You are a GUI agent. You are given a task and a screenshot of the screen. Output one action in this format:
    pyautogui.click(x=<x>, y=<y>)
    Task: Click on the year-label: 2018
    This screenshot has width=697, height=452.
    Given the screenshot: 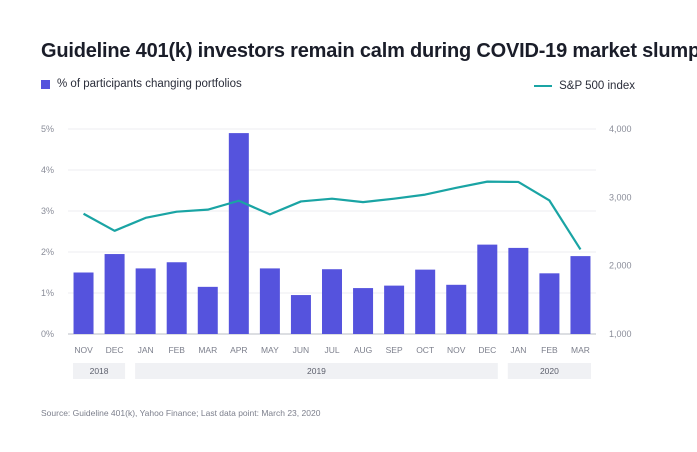 What is the action you would take?
    pyautogui.click(x=99, y=371)
    